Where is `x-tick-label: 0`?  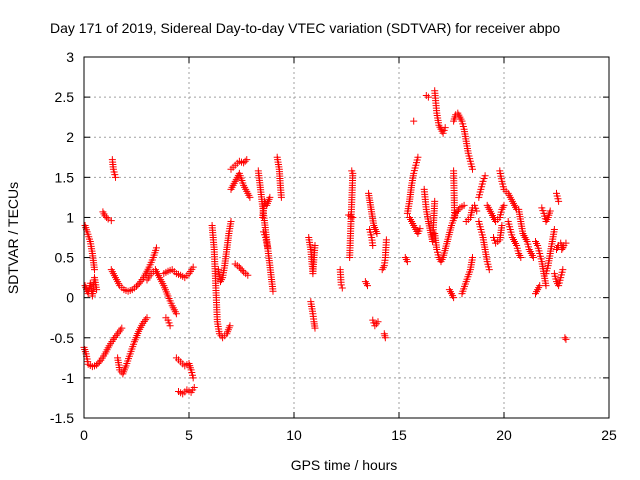 x-tick-label: 0 is located at coordinates (84, 435).